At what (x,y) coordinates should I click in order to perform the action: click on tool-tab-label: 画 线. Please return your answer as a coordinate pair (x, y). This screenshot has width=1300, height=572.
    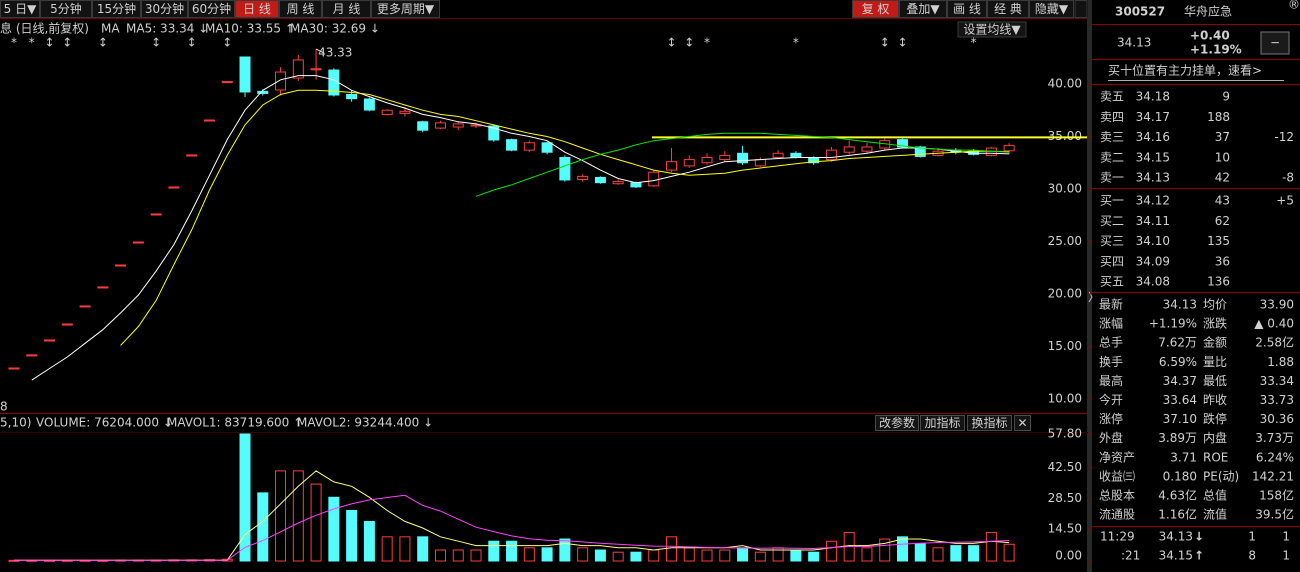
    Looking at the image, I should click on (967, 9).